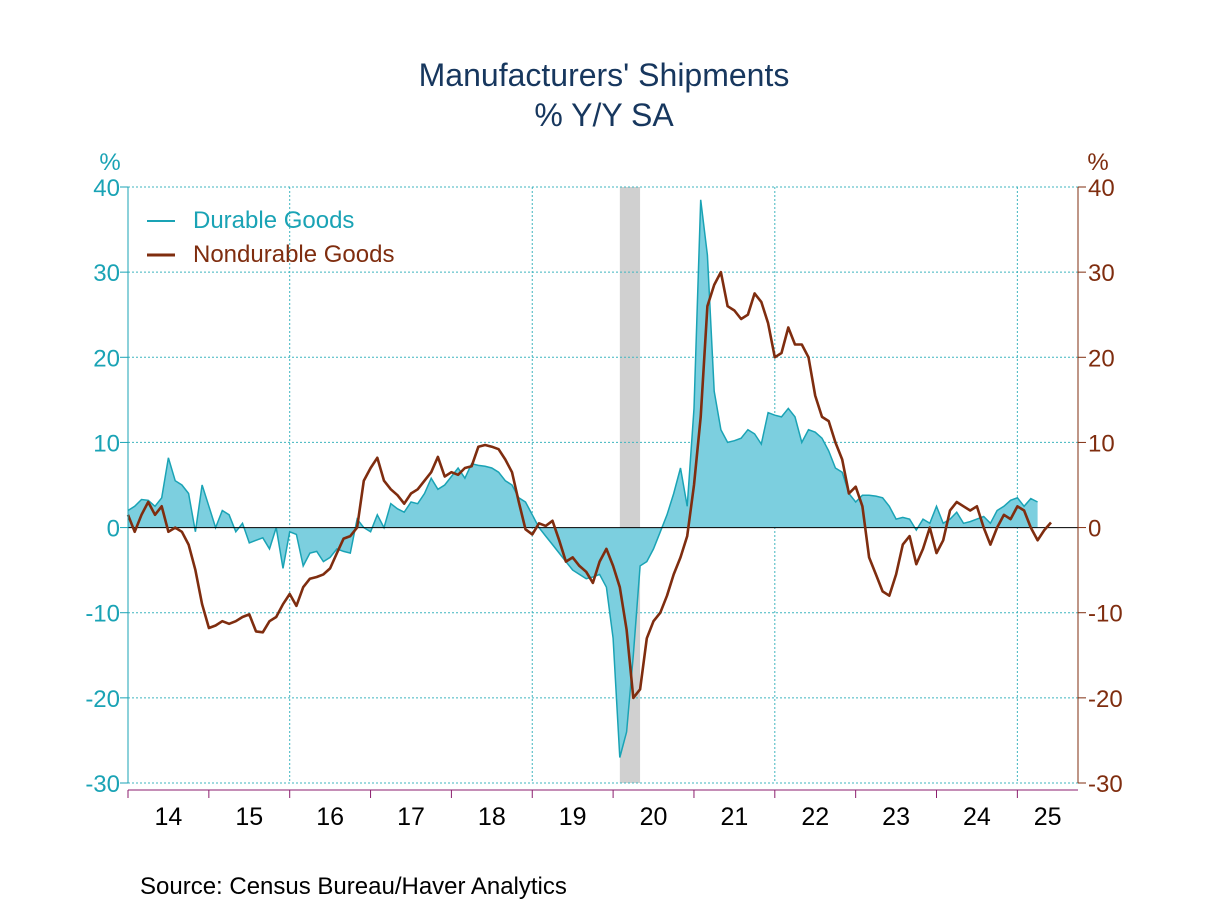 The height and width of the screenshot is (906, 1208). Describe the element at coordinates (896, 817) in the screenshot. I see `x-tick-label: 23` at that location.